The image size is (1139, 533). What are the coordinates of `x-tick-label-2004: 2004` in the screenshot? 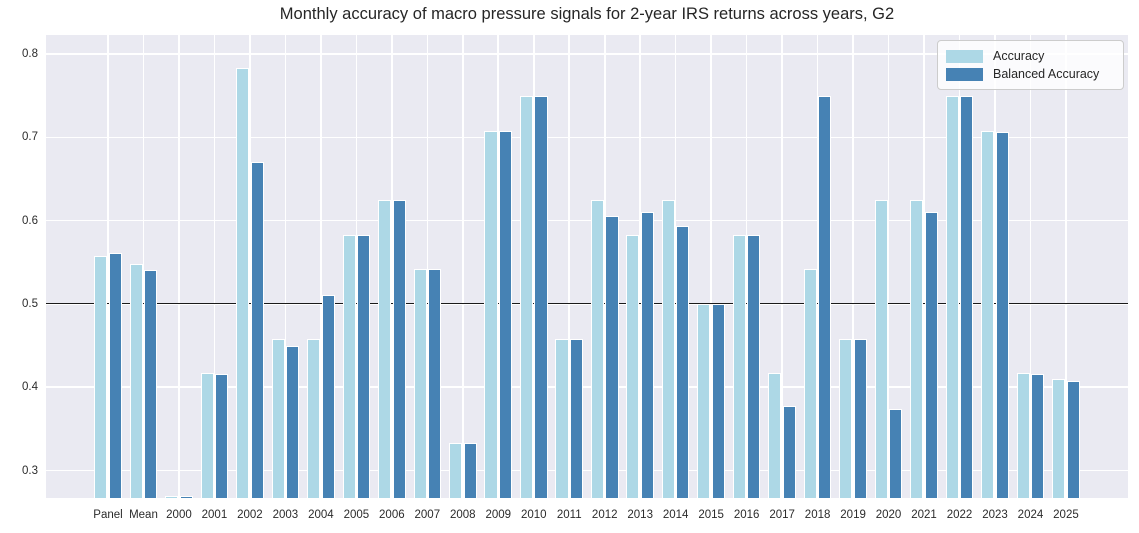 It's located at (321, 515).